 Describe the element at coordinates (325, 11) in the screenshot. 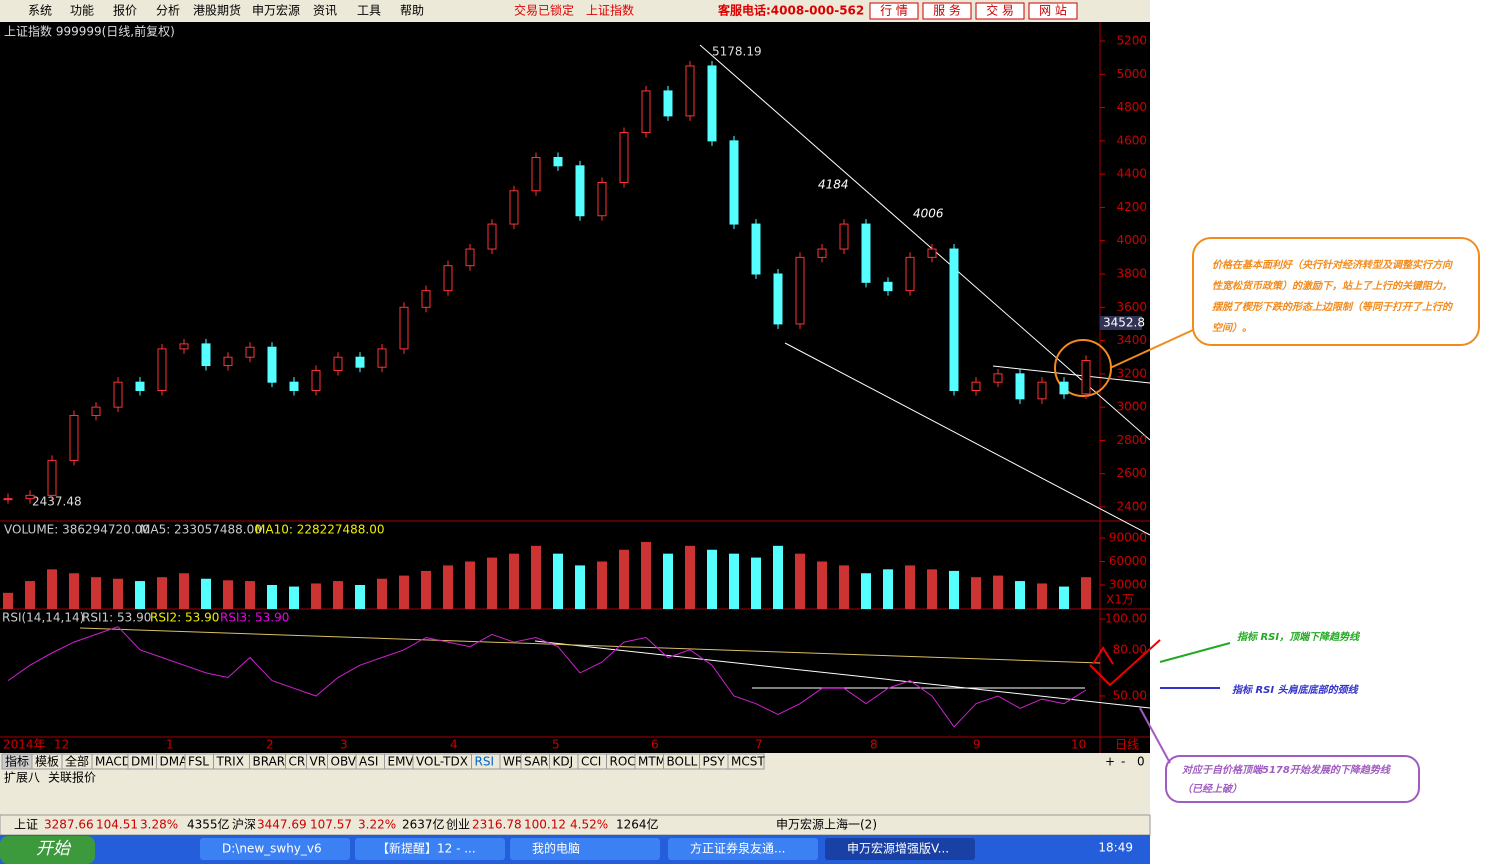

I see `menu-item: 资讯` at that location.